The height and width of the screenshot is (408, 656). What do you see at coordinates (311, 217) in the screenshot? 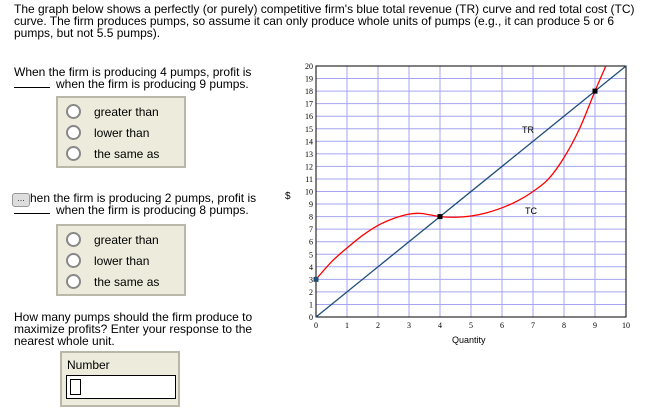
I see `y-tick-label: 8` at bounding box center [311, 217].